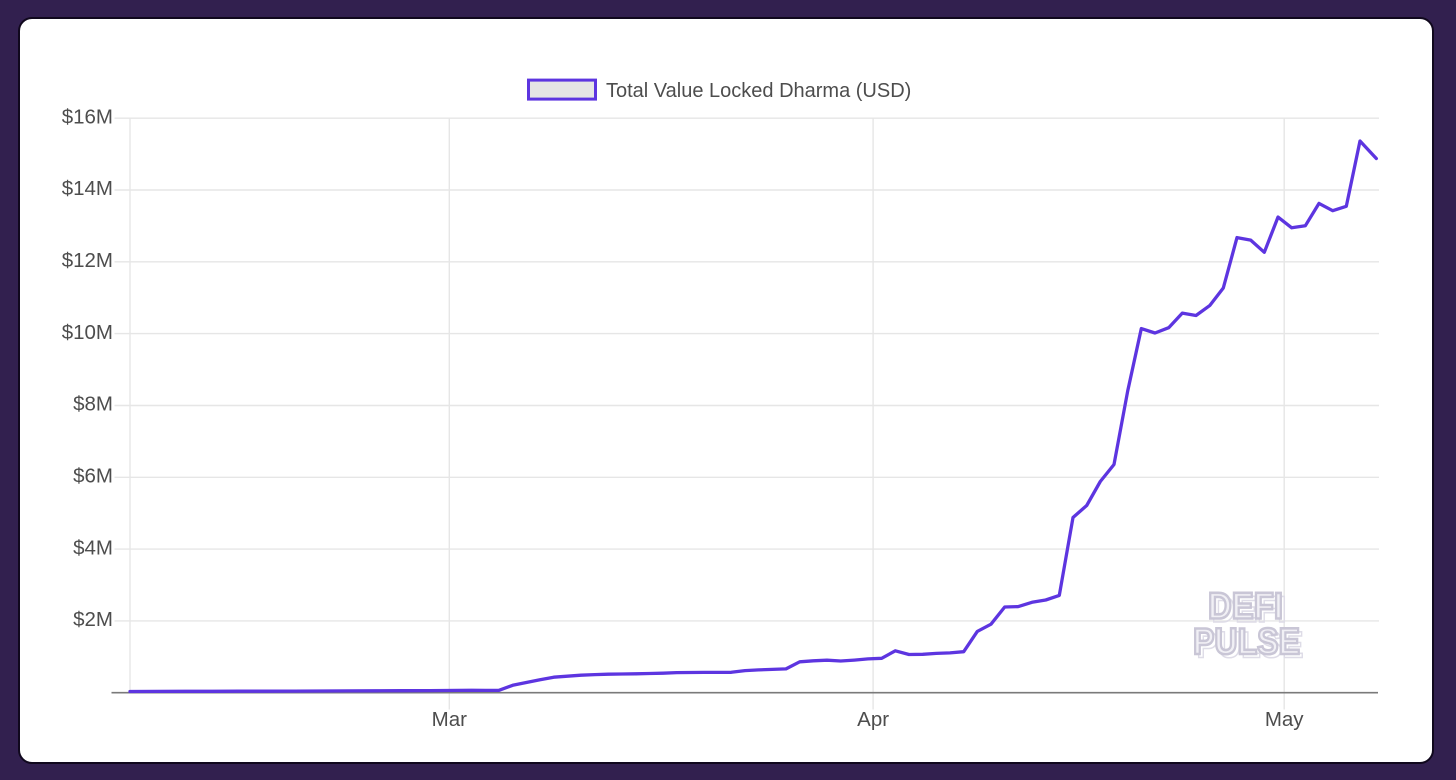  Describe the element at coordinates (873, 719) in the screenshot. I see `svg-text: Apr` at that location.